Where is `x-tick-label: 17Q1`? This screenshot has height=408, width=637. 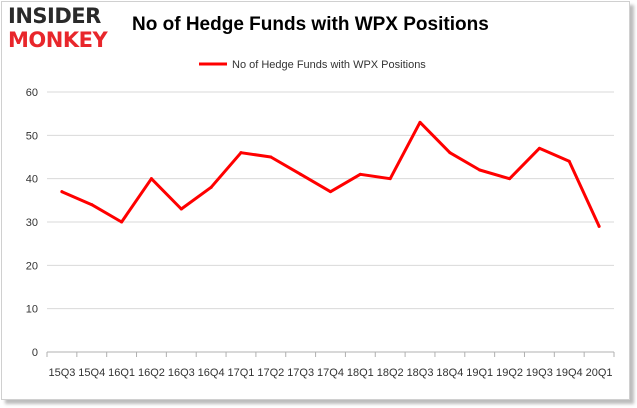 x-tick-label: 17Q1 is located at coordinates (241, 373).